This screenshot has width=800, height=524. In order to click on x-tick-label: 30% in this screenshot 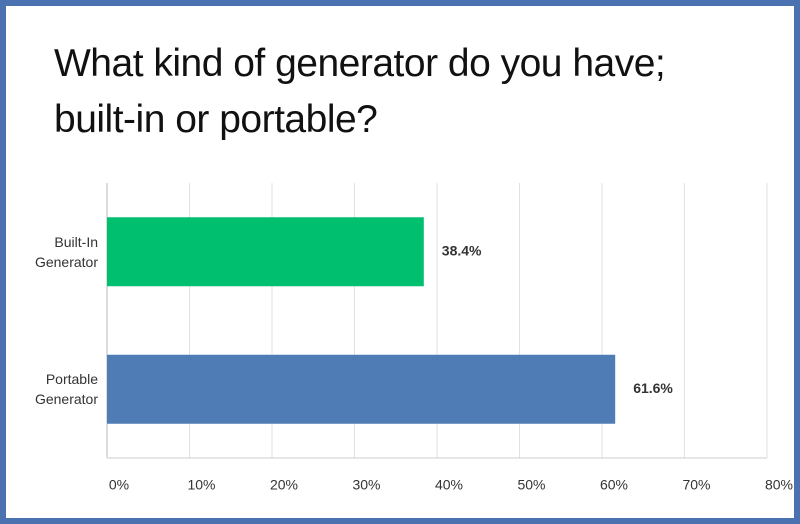, I will do `click(366, 485)`.